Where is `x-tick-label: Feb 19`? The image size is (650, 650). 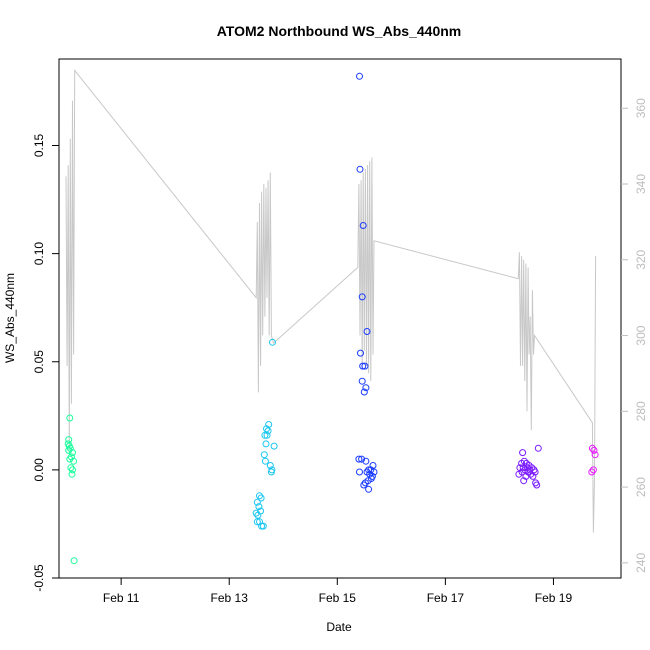
x-tick-label: Feb 19 is located at coordinates (554, 598).